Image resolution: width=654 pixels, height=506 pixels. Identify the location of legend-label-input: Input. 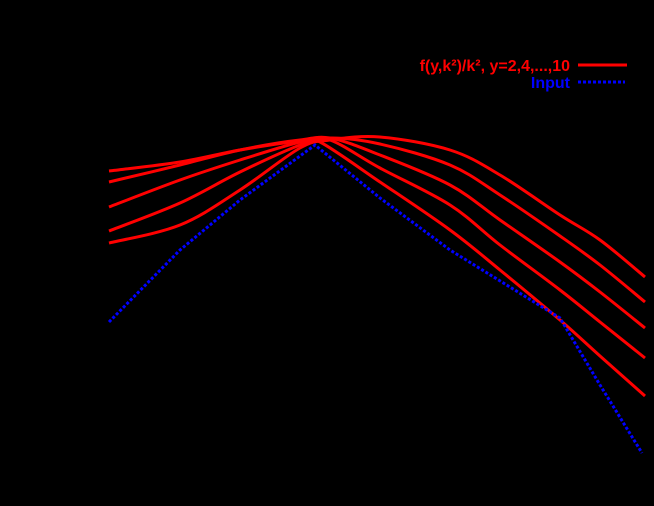
(551, 83).